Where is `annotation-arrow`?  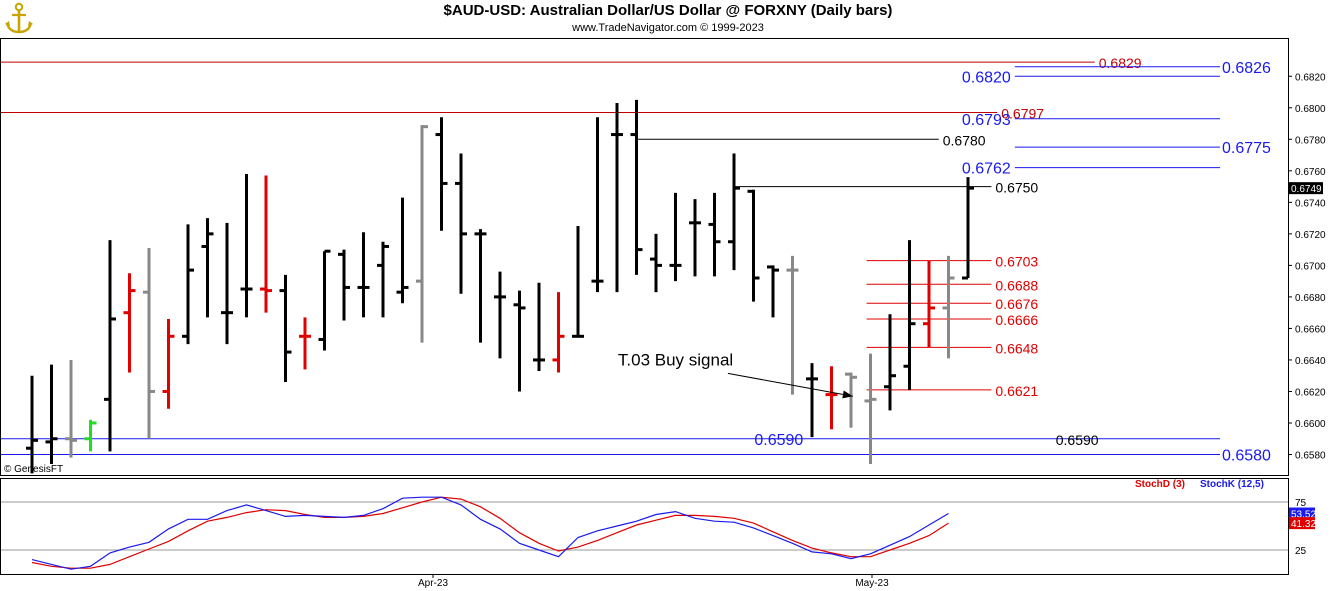 annotation-arrow is located at coordinates (790, 384).